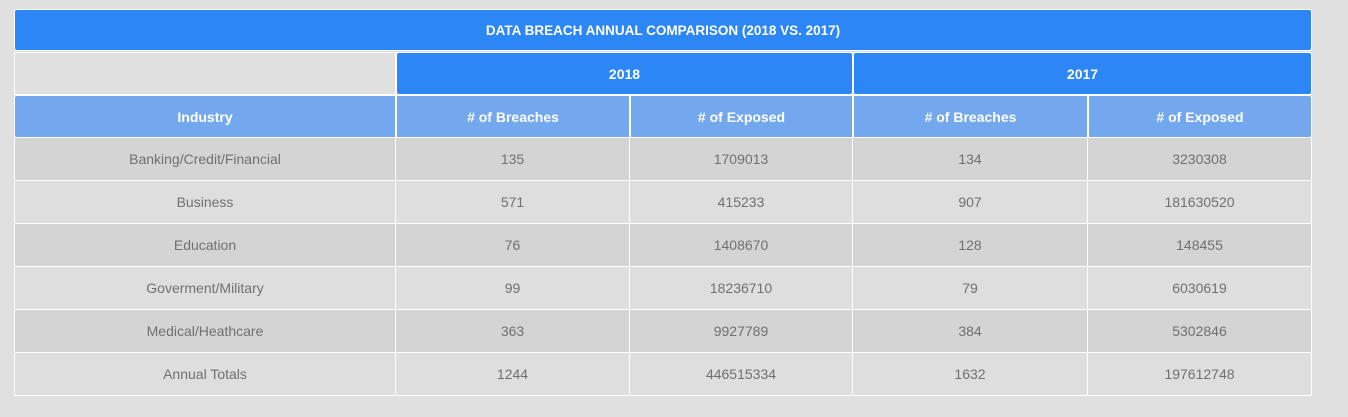  I want to click on empty-header-cell, so click(205, 73).